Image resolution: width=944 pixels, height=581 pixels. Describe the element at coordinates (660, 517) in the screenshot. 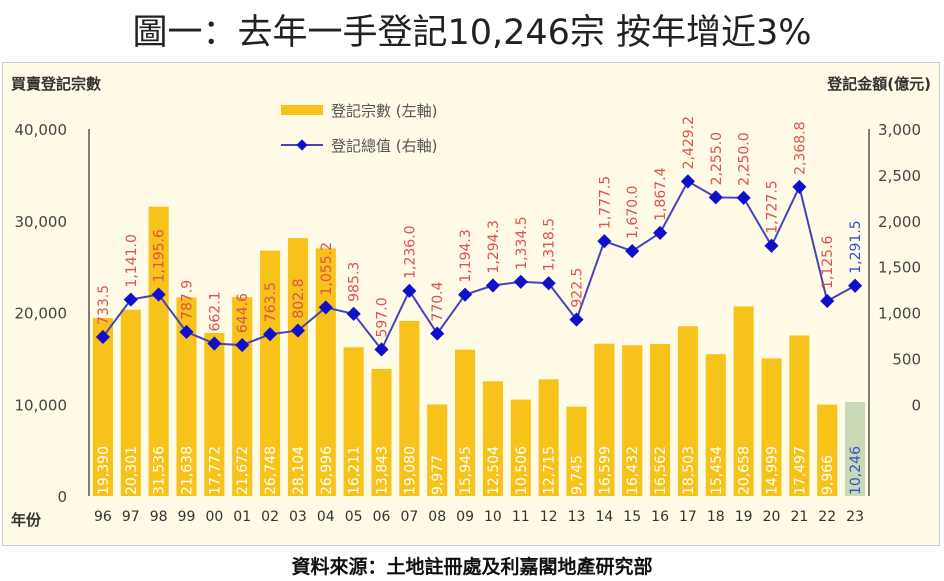

I see `x-tick-label: 16` at that location.